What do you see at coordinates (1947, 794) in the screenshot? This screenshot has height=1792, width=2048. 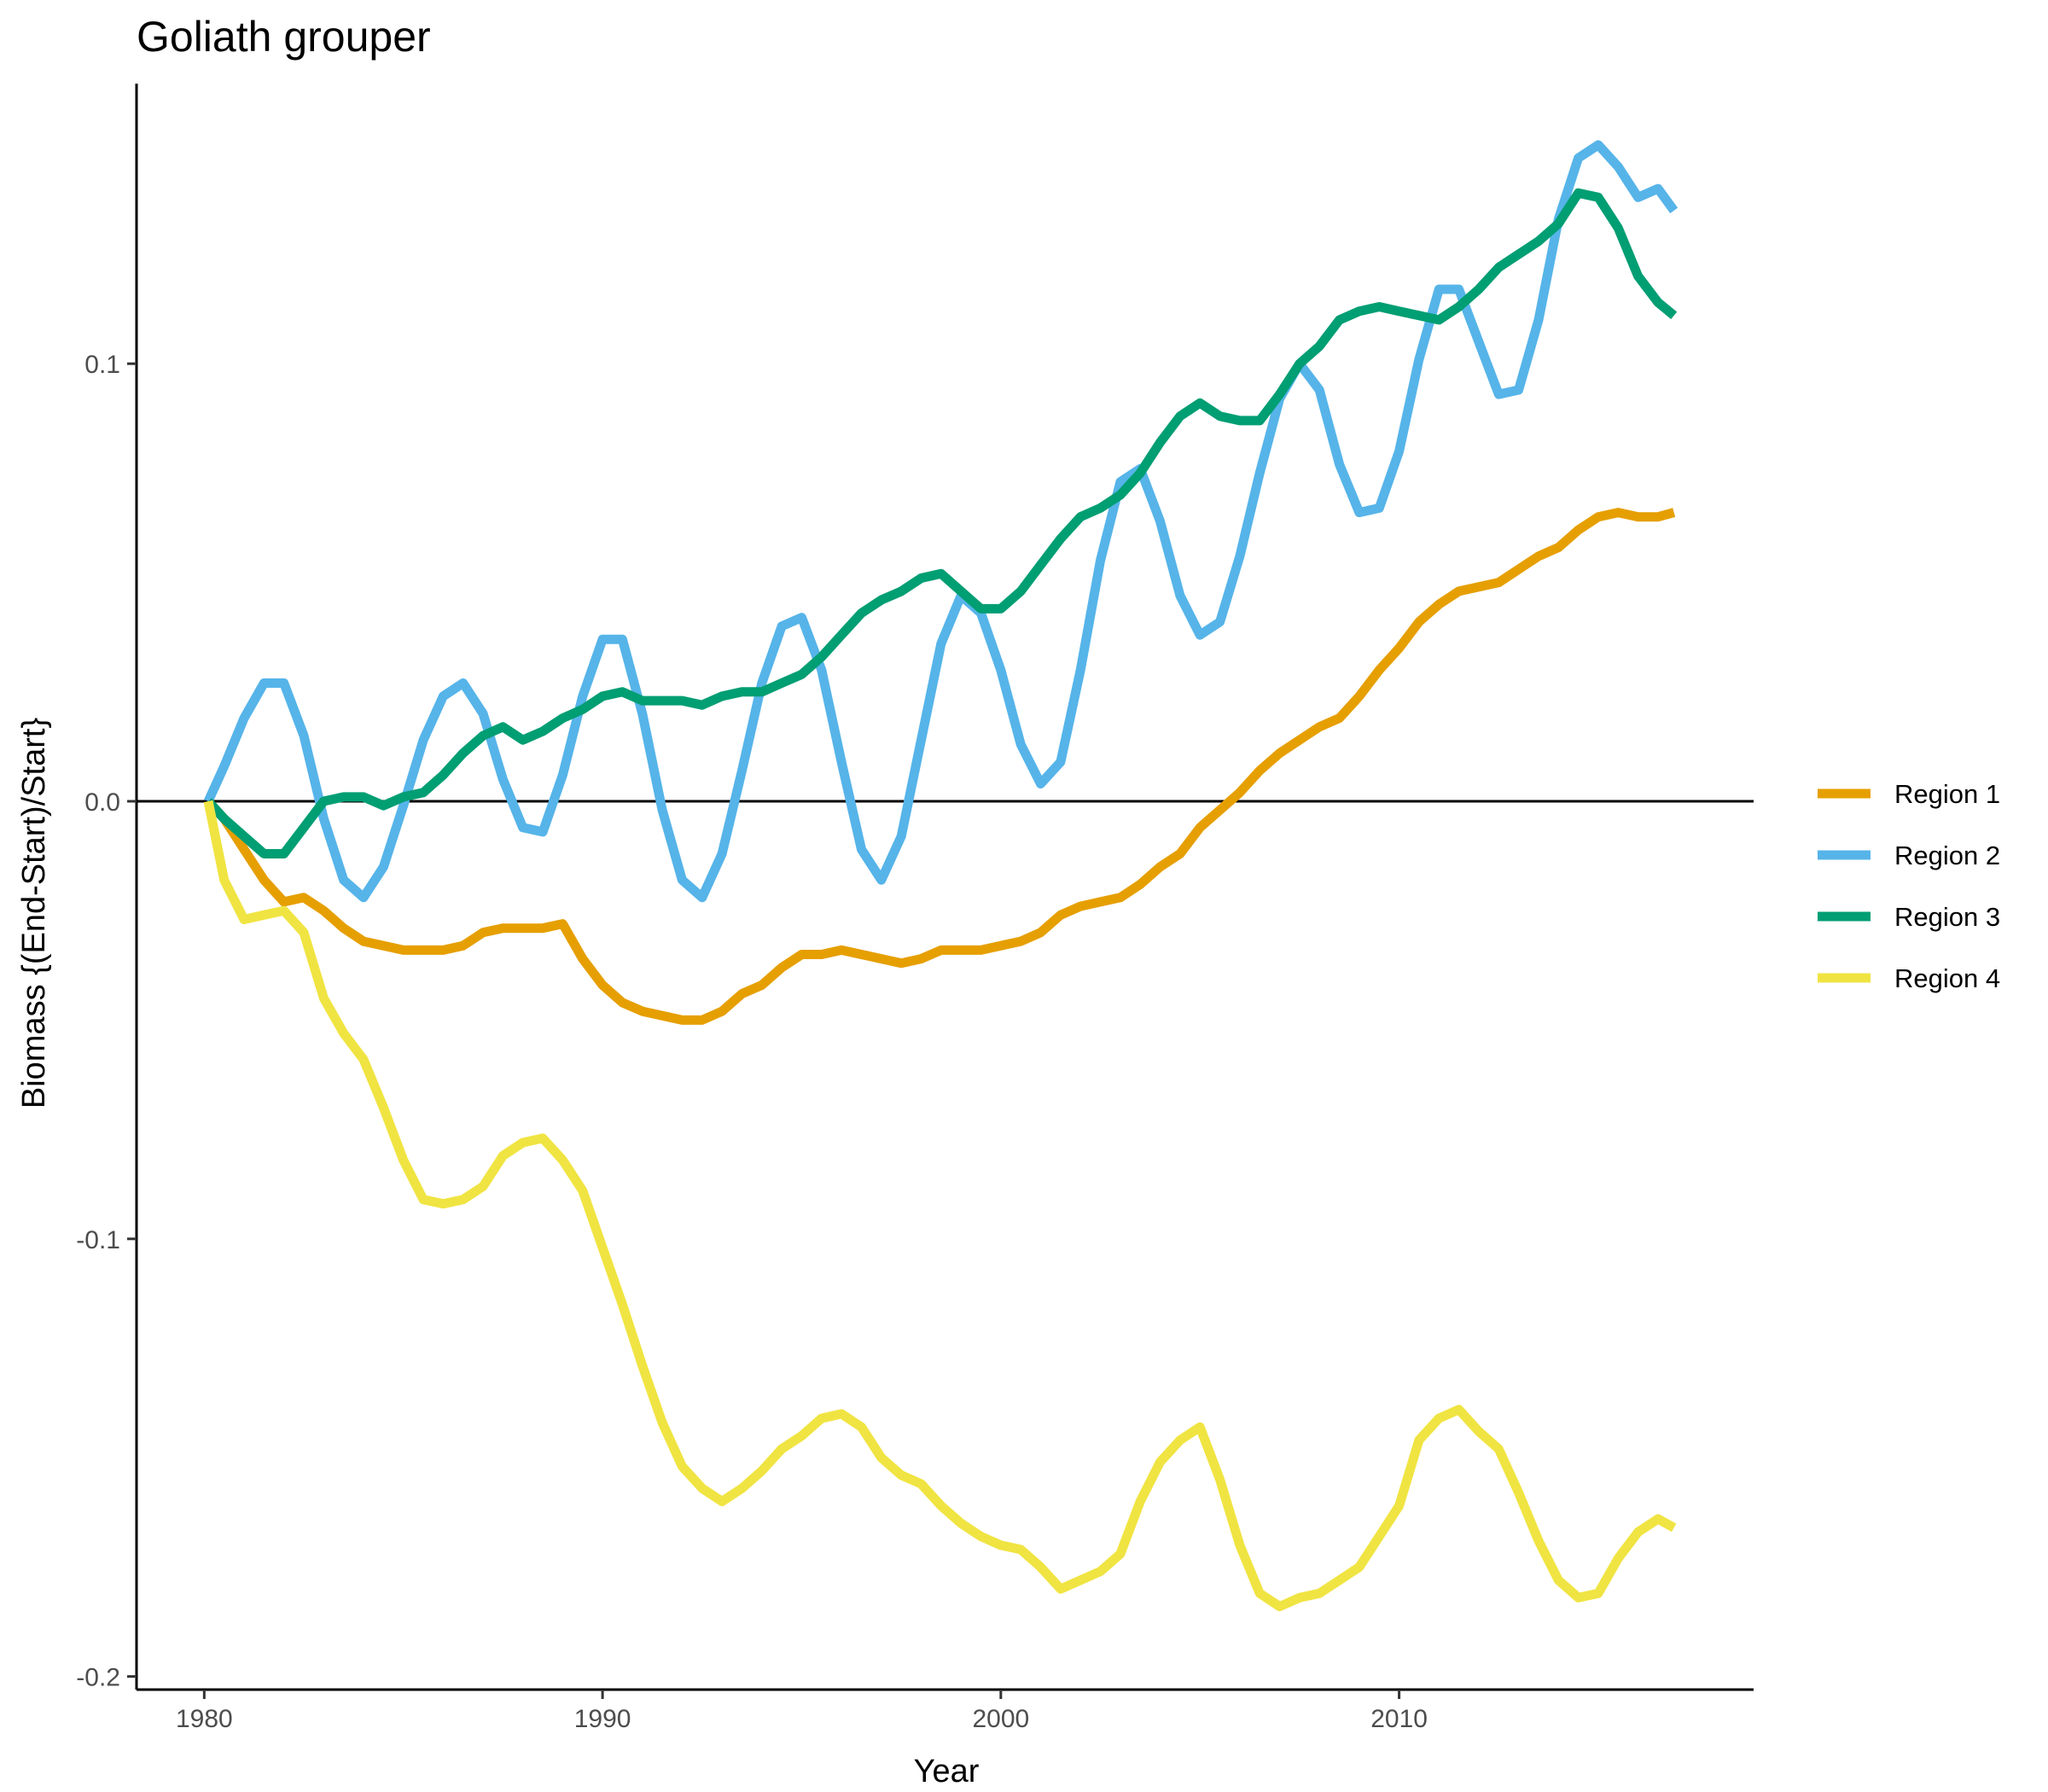 I see `legend-label: Region 1` at bounding box center [1947, 794].